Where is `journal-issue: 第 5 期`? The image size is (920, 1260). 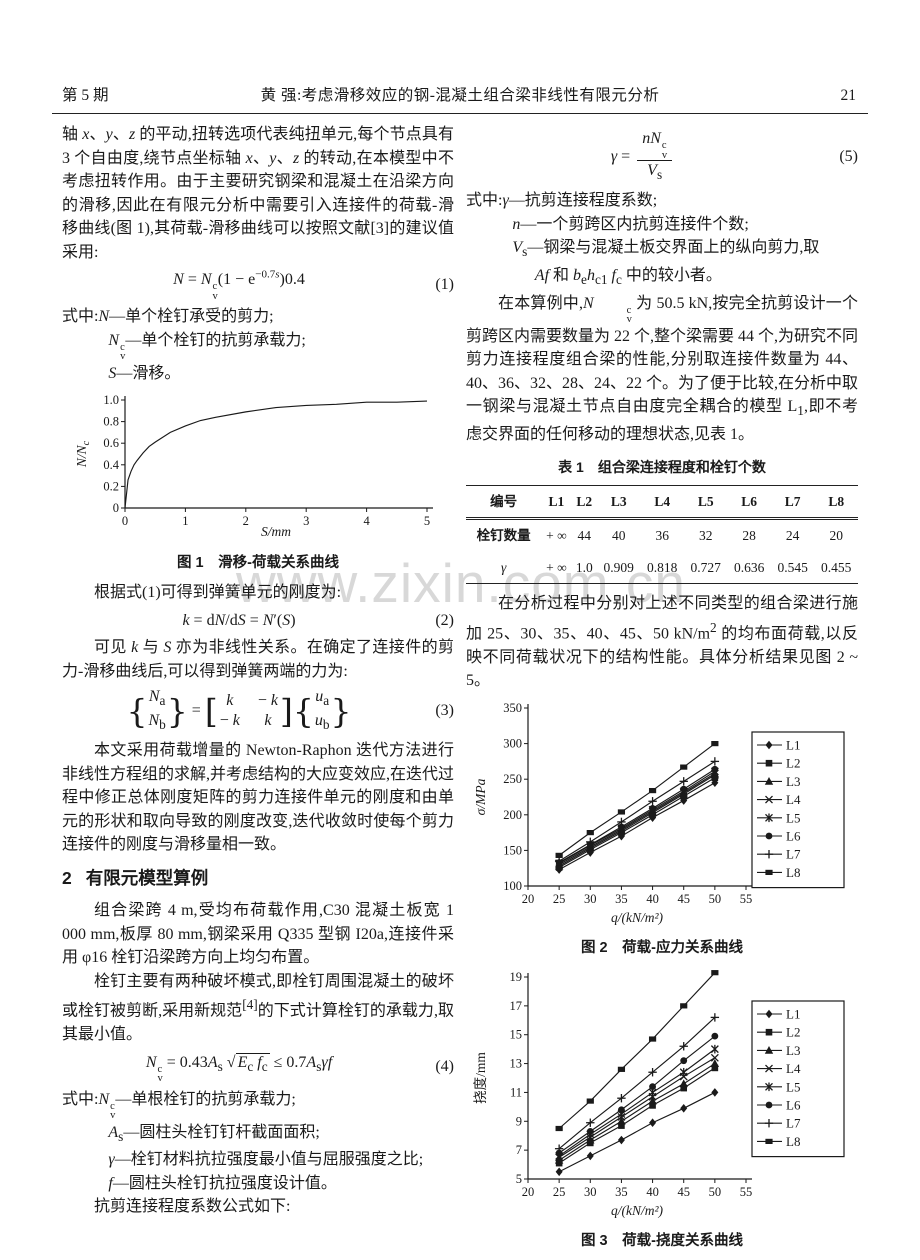
journal-issue: 第 5 期 is located at coordinates (85, 95).